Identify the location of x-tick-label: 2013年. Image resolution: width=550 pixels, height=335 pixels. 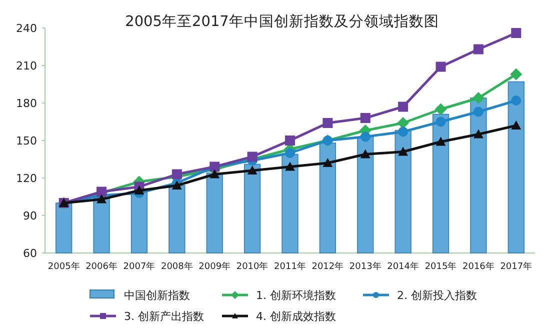
(365, 266).